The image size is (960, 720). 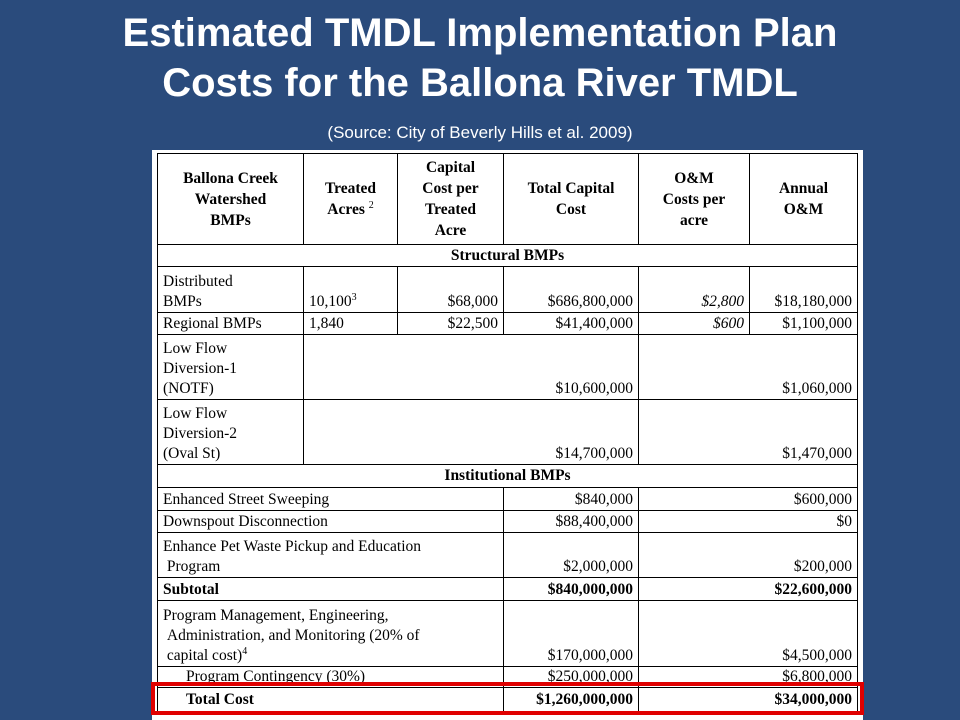 I want to click on row-total-capital: $88,400,000, so click(x=571, y=521).